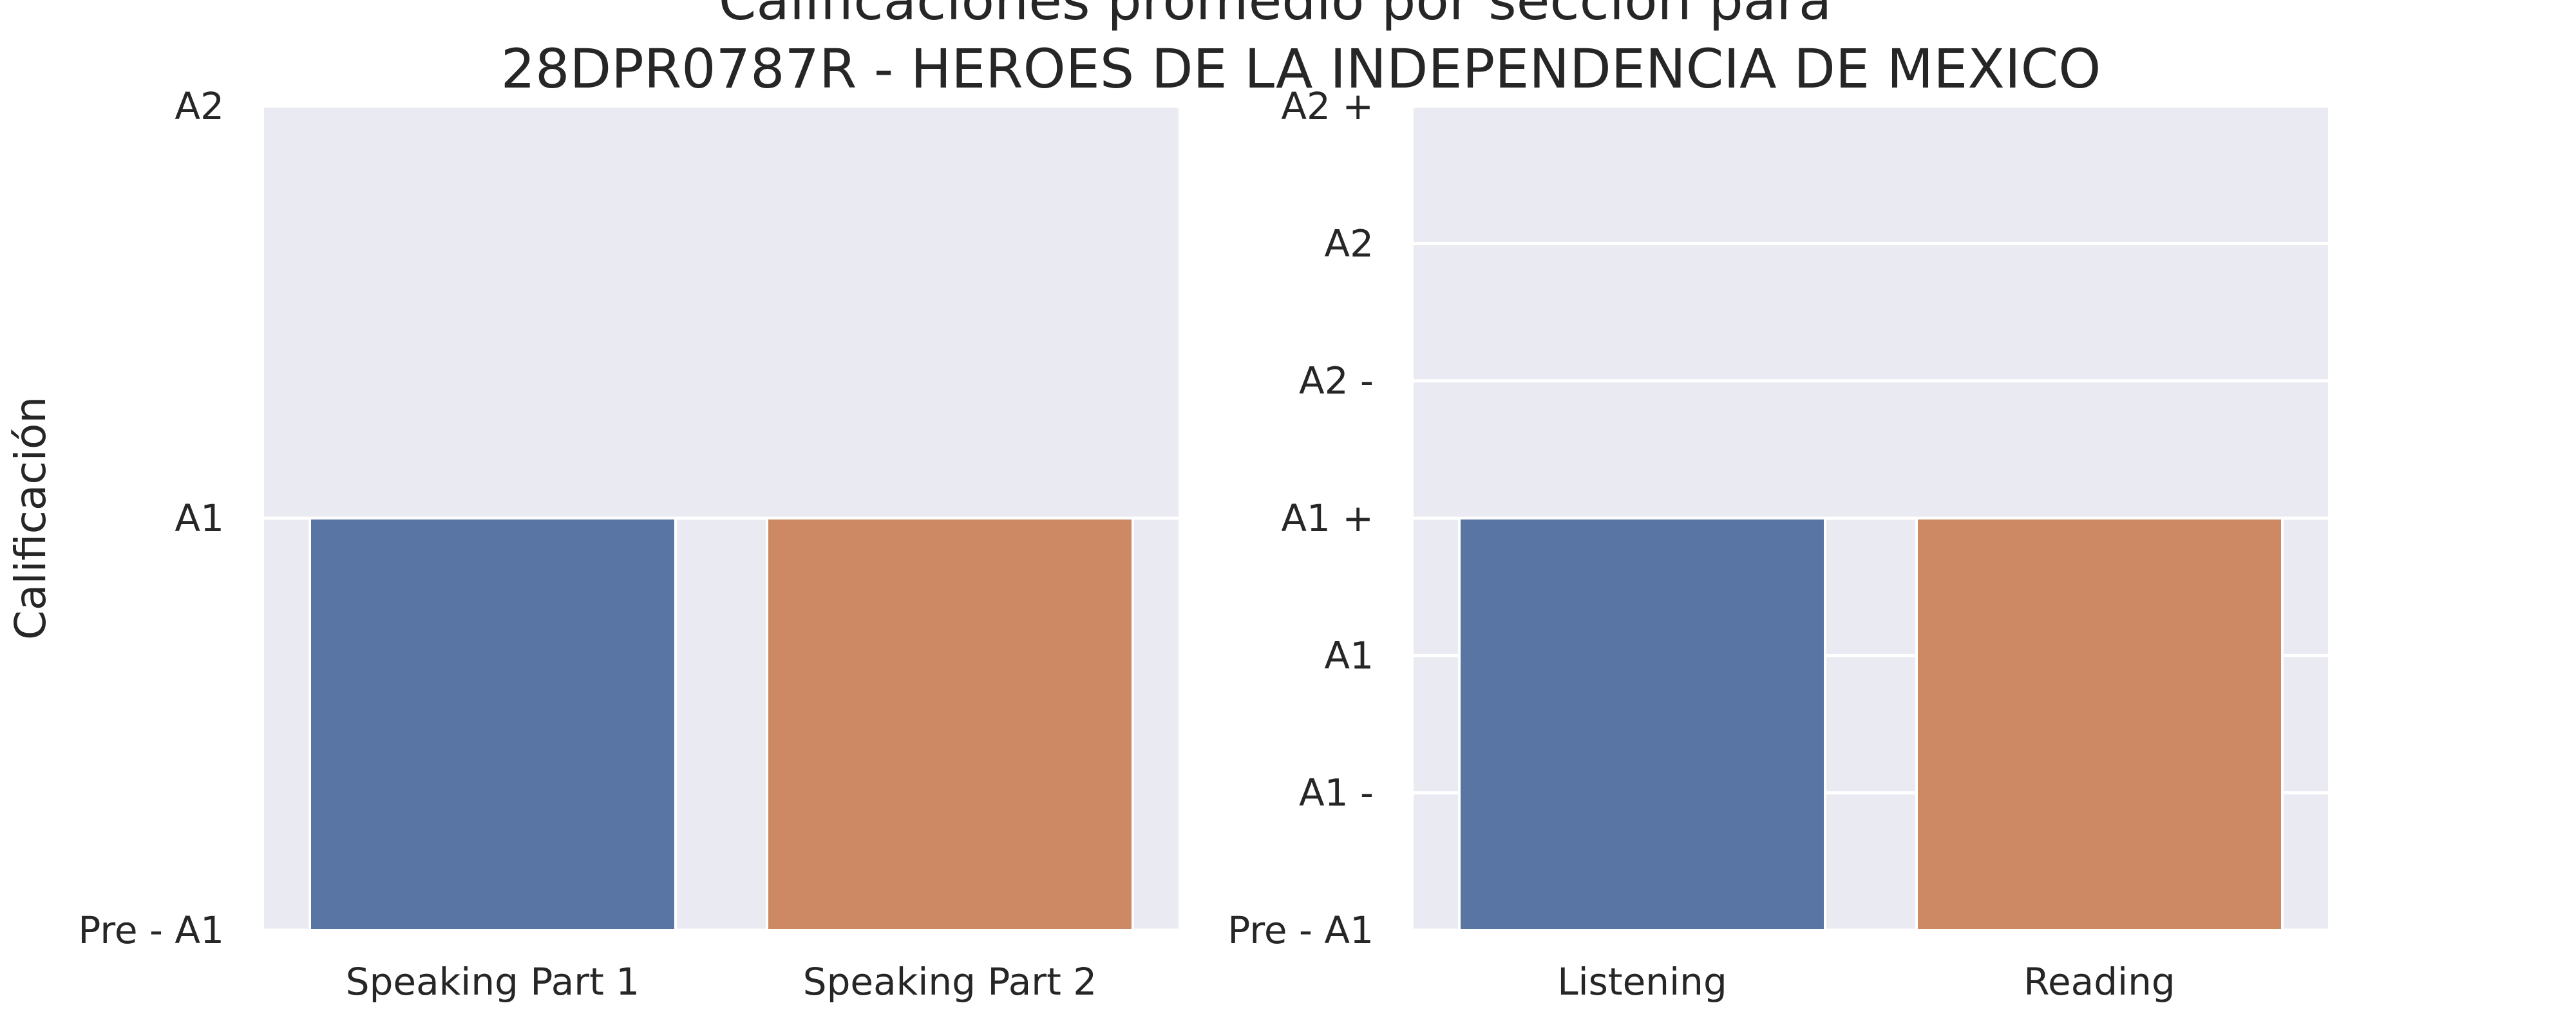 The image size is (2576, 1030). I want to click on x-tick-label: Speaking Part 1, so click(493, 982).